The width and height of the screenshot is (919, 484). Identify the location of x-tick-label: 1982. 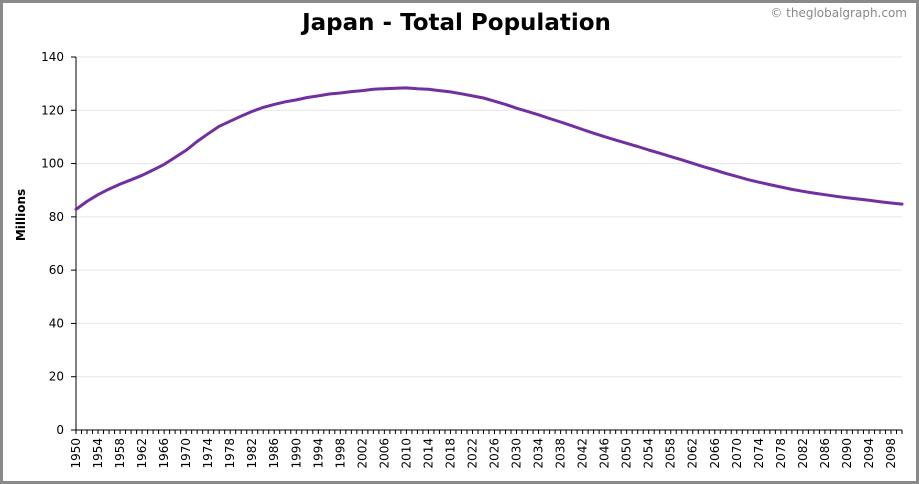
(252, 453).